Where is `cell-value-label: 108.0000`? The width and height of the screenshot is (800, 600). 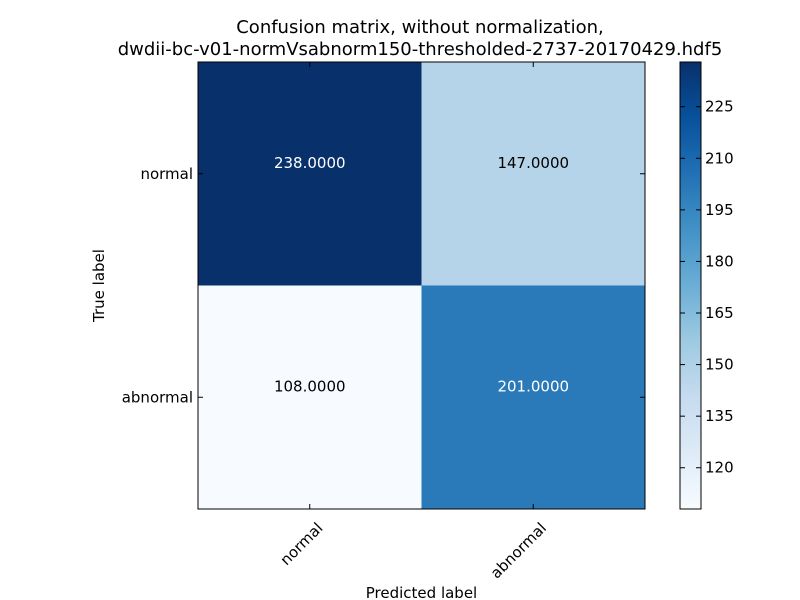
cell-value-label: 108.0000 is located at coordinates (310, 386).